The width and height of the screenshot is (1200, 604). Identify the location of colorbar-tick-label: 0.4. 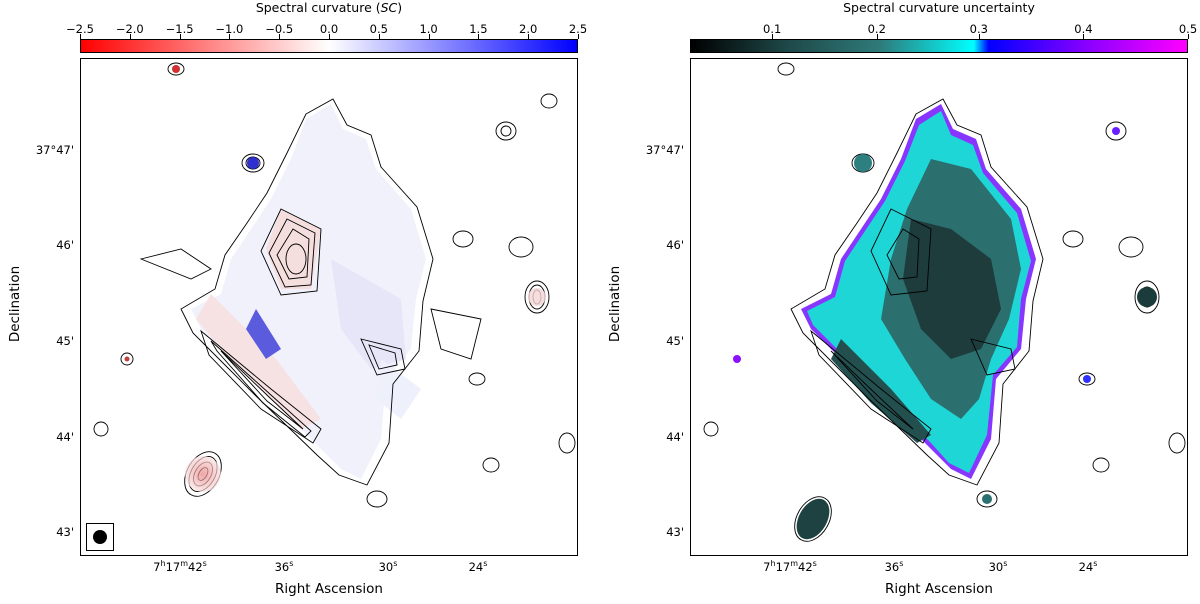
(1083, 29).